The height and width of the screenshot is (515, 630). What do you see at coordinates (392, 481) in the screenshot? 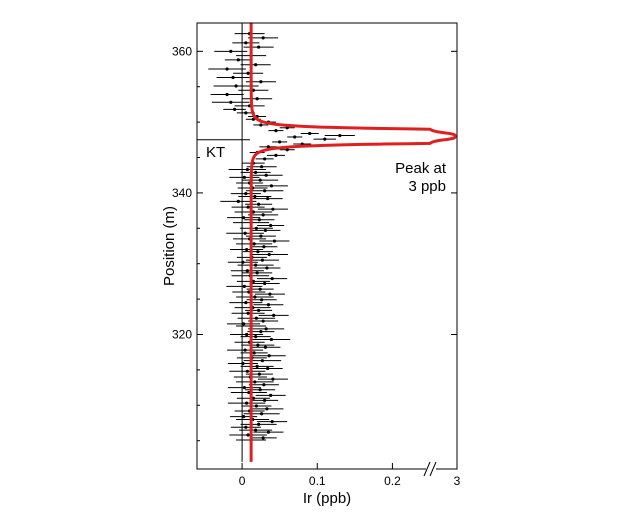
I see `x-tick-label: 0.2` at bounding box center [392, 481].